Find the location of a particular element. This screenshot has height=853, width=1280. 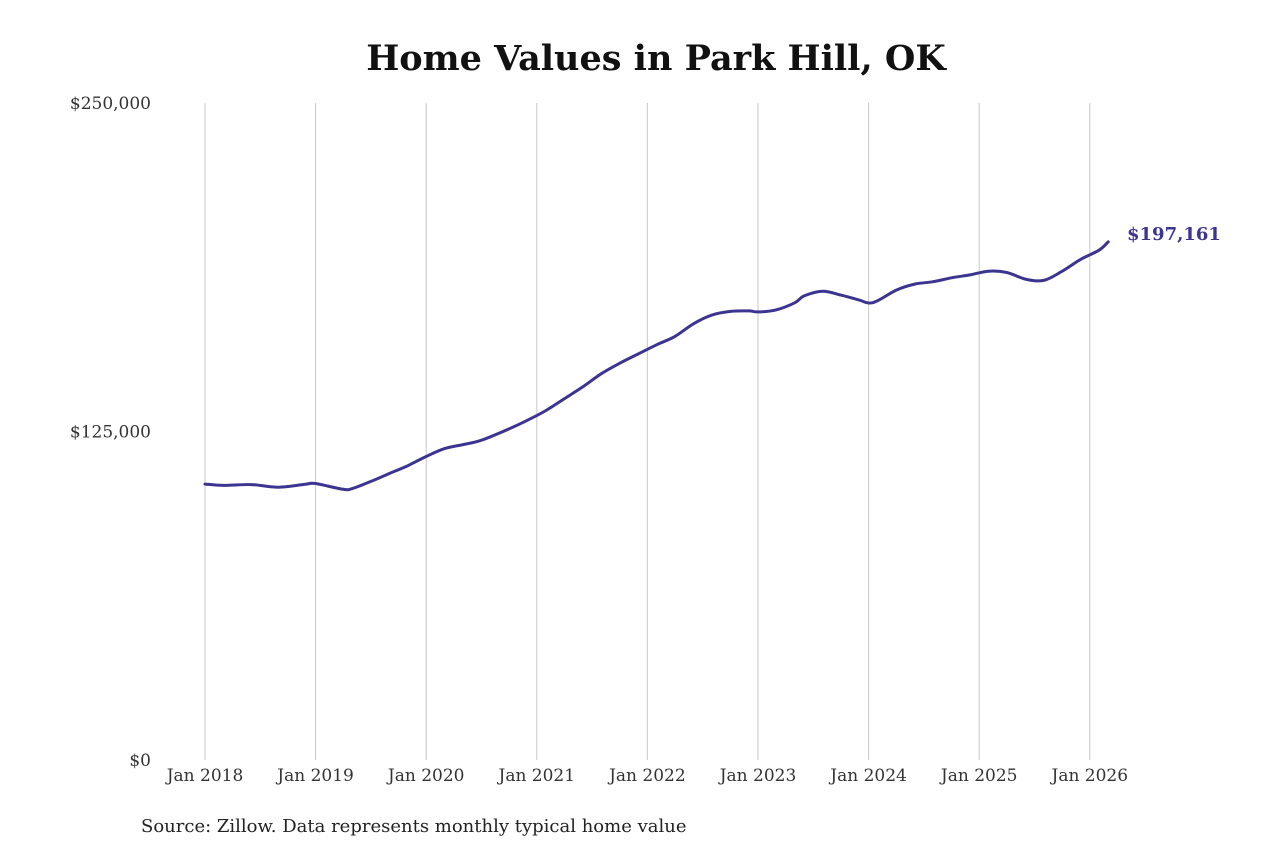

x-tick-label: Jan 2021 is located at coordinates (536, 776).